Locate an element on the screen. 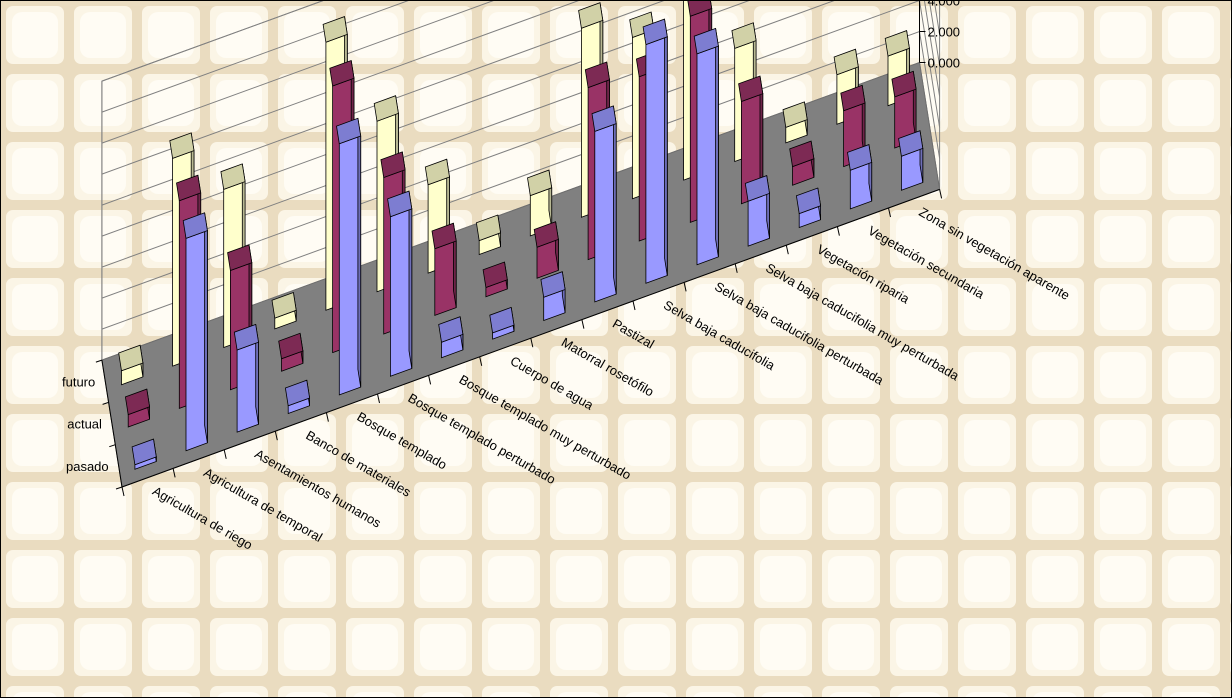 This screenshot has height=698, width=1232. series-label: futuro is located at coordinates (78, 381).